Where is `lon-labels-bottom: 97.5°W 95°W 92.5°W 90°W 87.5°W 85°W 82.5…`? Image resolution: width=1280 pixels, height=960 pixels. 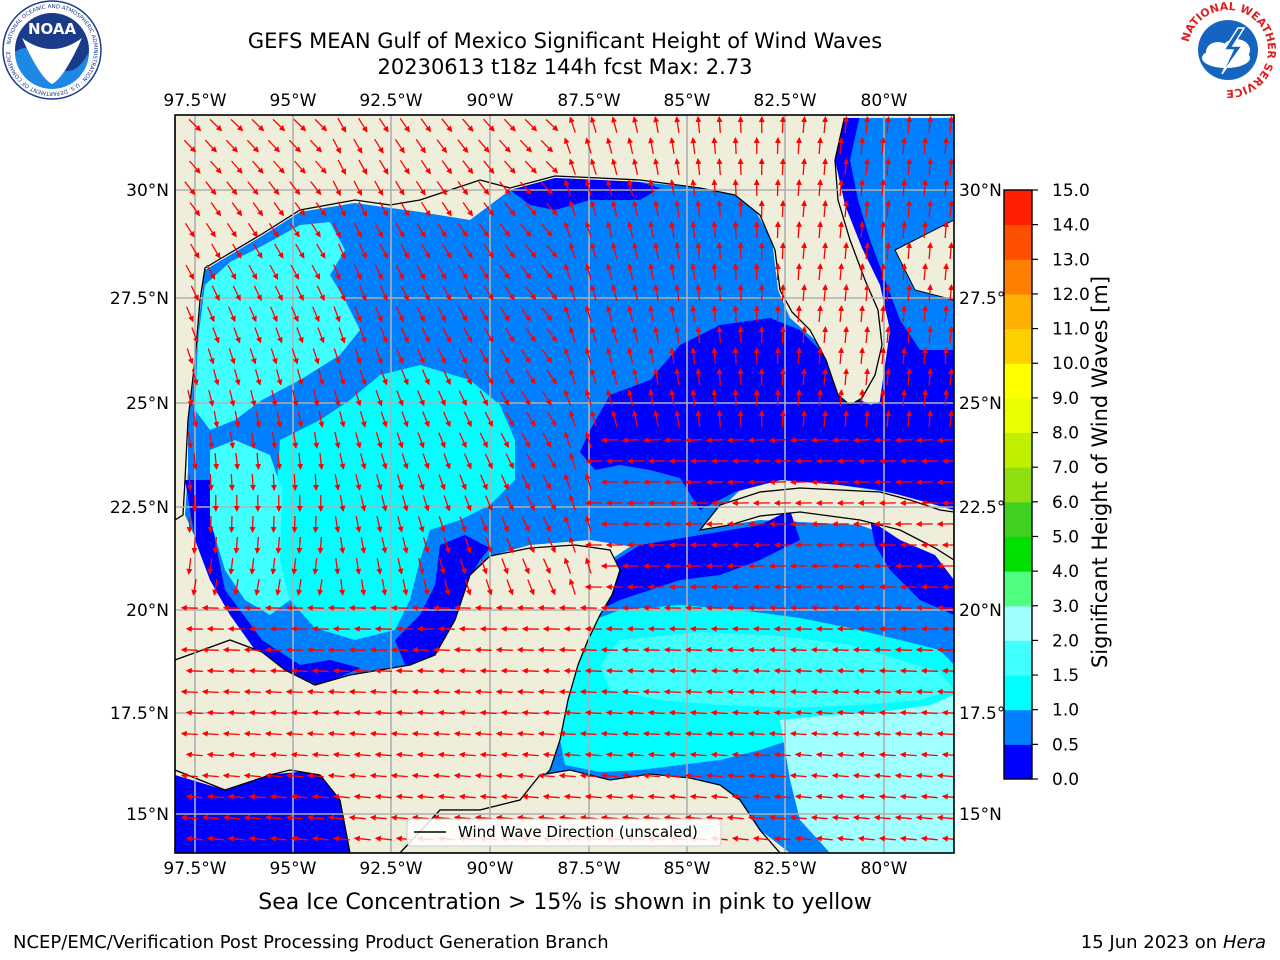 lon-labels-bottom: 97.5°W 95°W 92.5°W 90°W 87.5°W 85°W 82.5… is located at coordinates (535, 869).